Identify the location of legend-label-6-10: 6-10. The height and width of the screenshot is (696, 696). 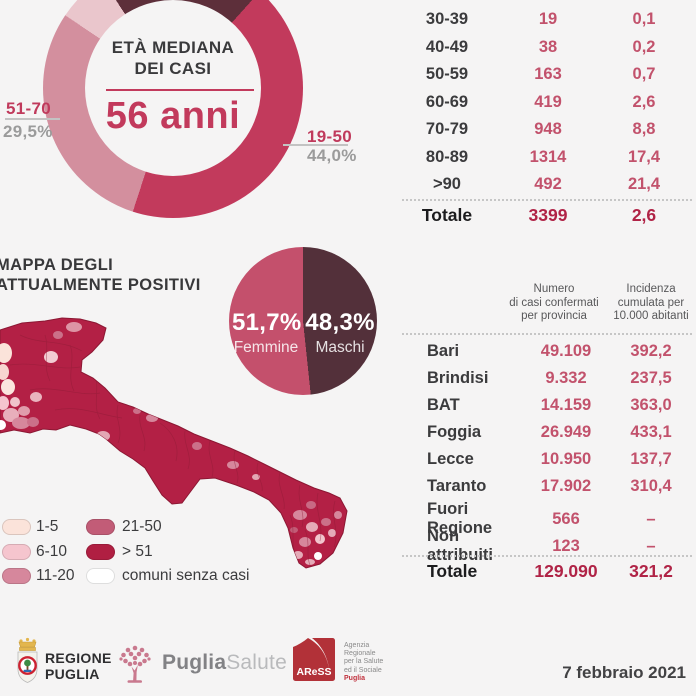
(52, 551).